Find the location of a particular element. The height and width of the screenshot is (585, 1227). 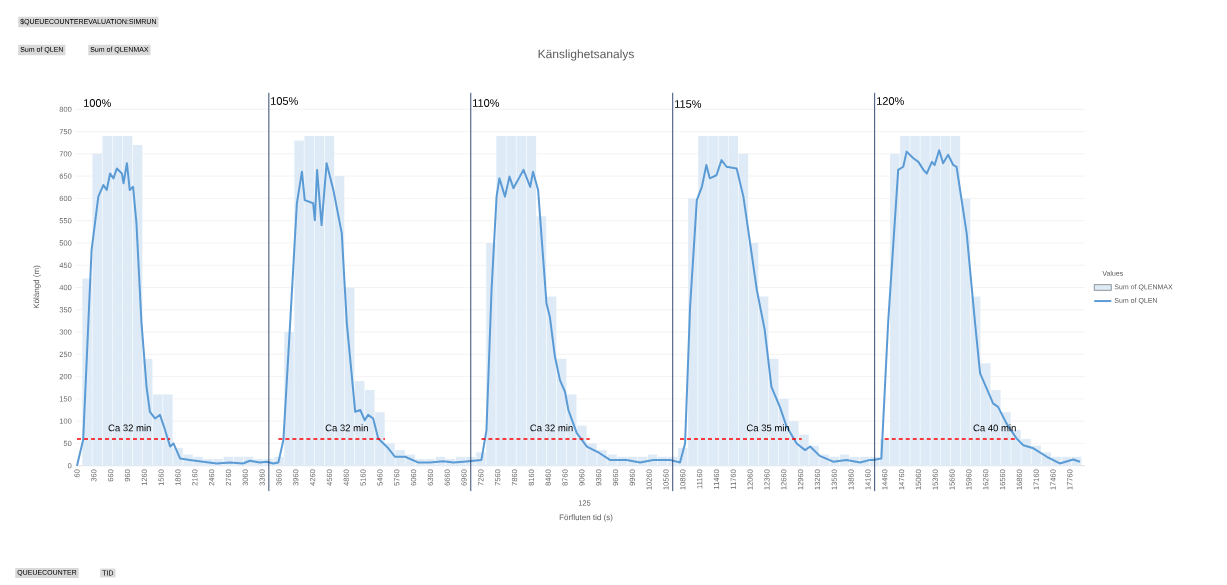

text: 105% is located at coordinates (284, 101).